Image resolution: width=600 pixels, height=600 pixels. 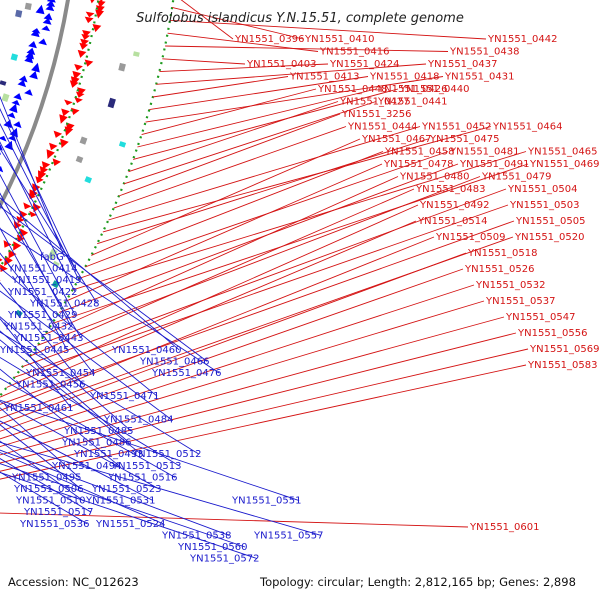 I want to click on gene-label-right: YN1551_0427, so click(x=374, y=102).